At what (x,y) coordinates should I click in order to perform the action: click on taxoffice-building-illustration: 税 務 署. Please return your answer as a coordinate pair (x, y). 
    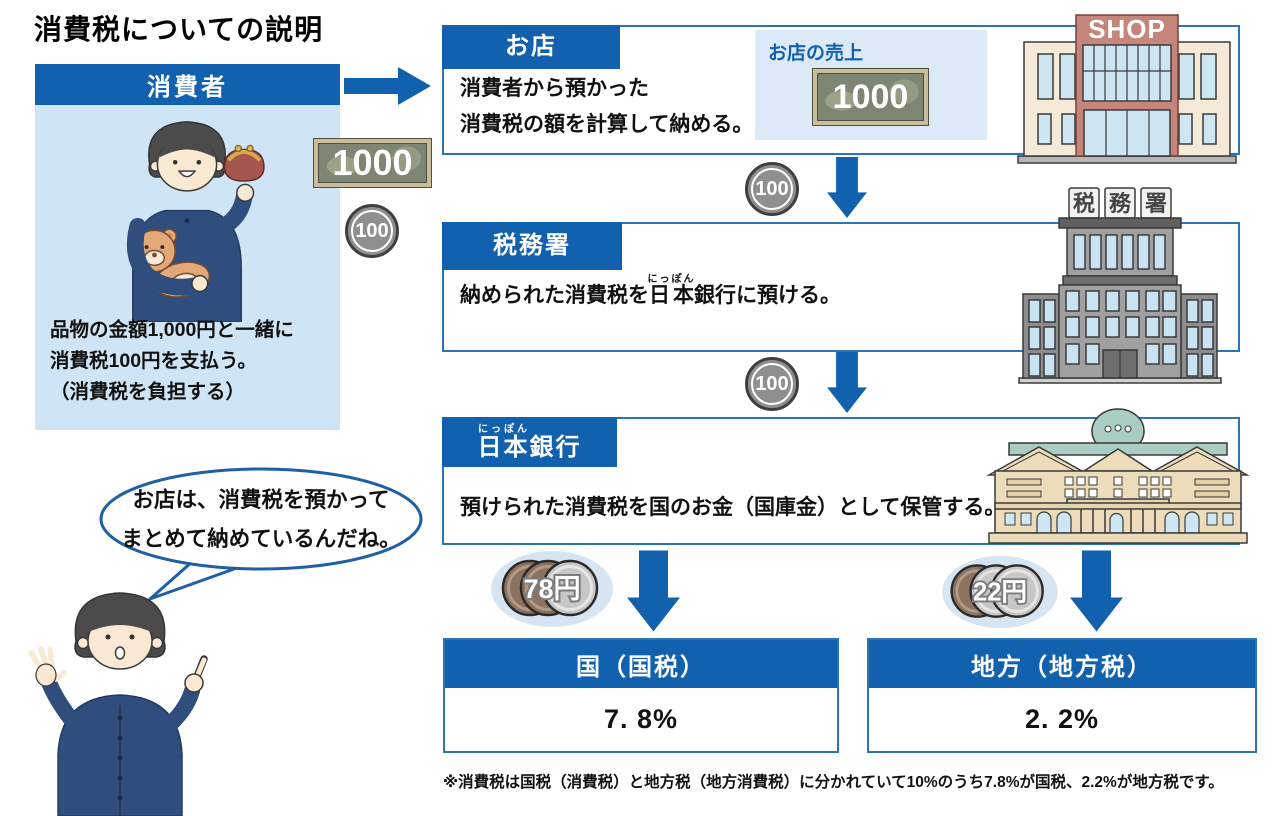
    Looking at the image, I should click on (1120, 285).